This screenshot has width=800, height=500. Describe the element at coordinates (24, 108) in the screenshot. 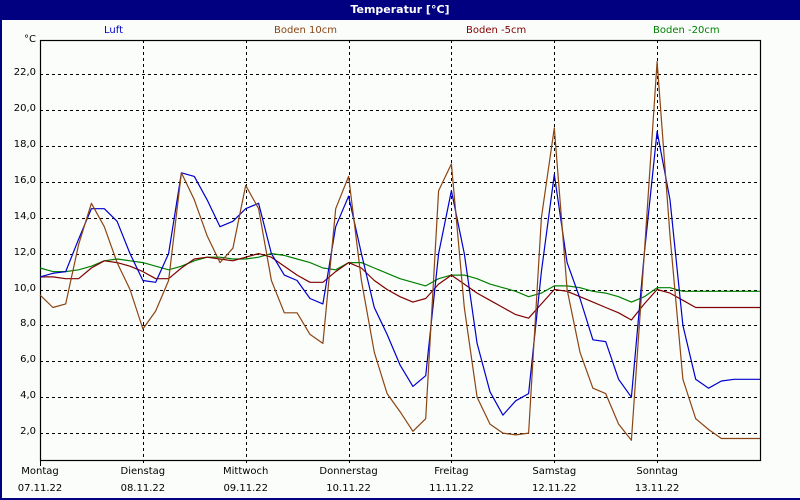

I see `y-tick-label: 20,0` at that location.